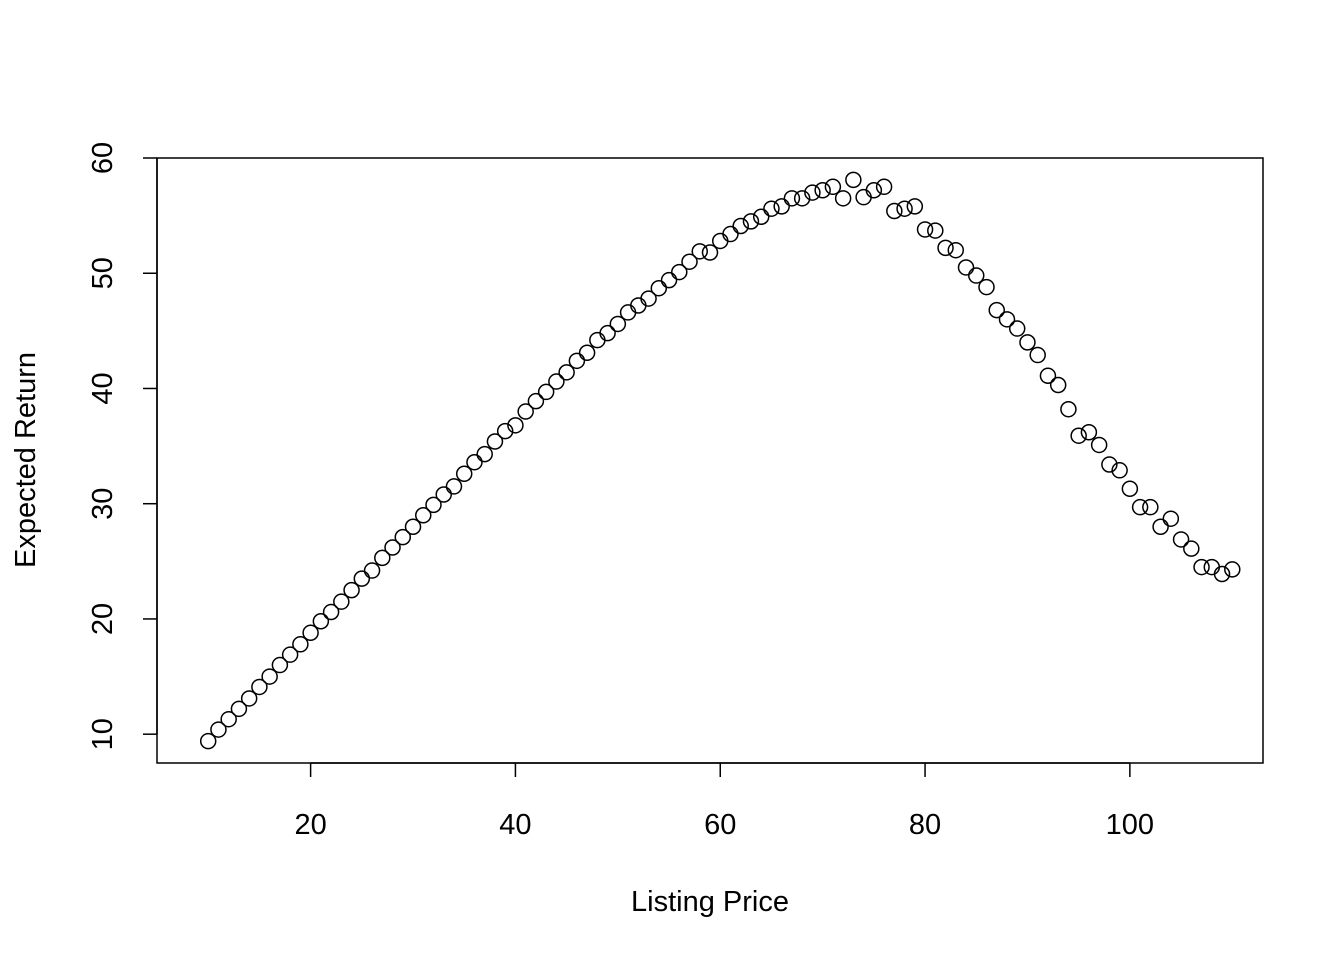  Describe the element at coordinates (710, 902) in the screenshot. I see `x-axis-label: Listing Price` at that location.